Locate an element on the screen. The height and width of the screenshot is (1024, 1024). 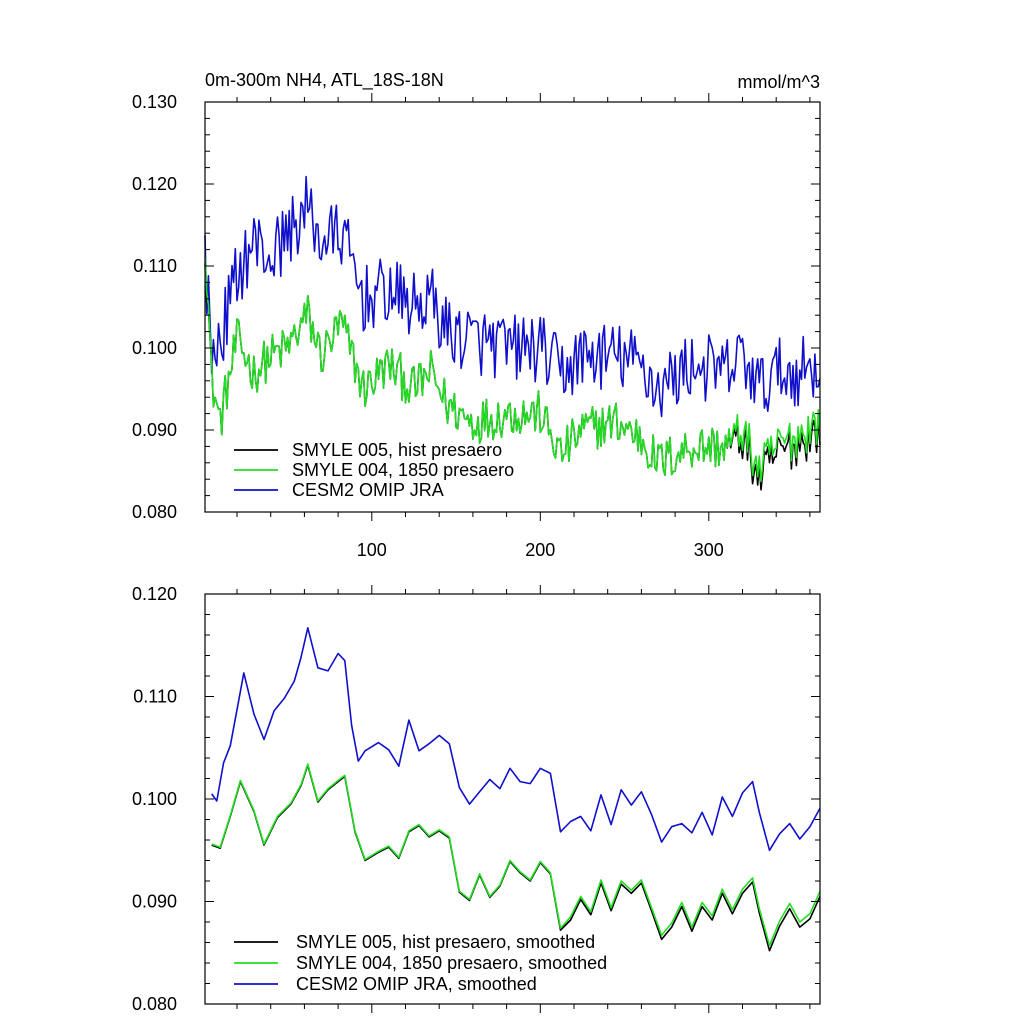
x-tick-label: 200 is located at coordinates (540, 550).